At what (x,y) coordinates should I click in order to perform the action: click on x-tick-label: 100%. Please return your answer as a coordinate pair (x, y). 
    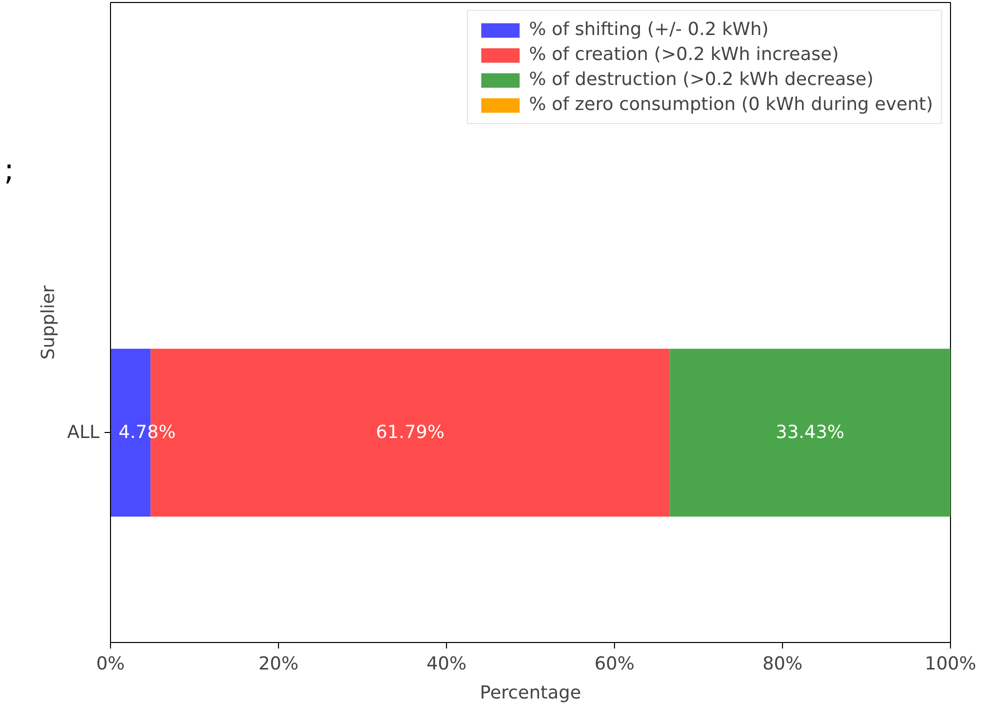
    Looking at the image, I should click on (950, 664).